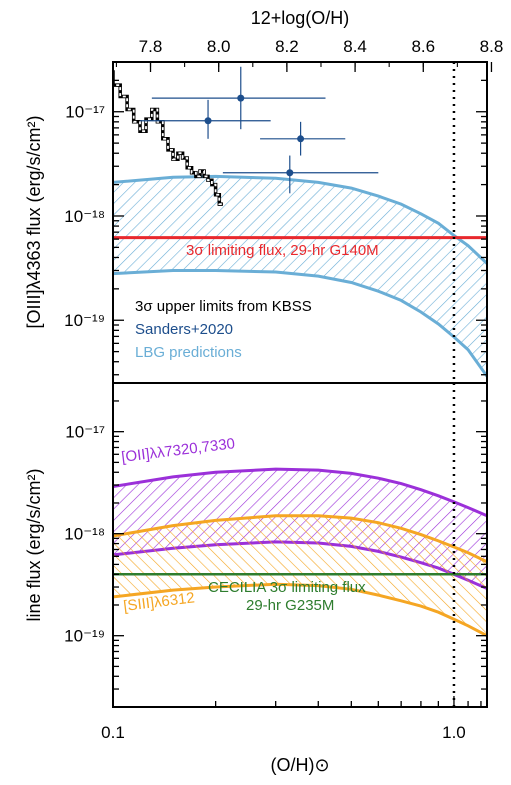  I want to click on siii-band-fill, so click(300, 575).